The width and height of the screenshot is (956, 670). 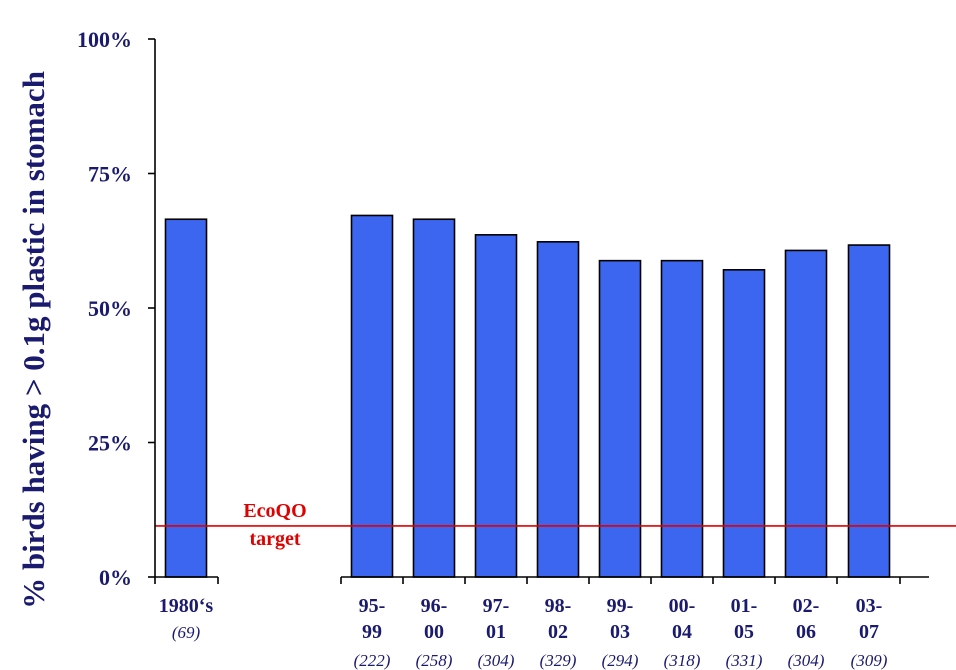 I want to click on x-tick-label: 00-, so click(x=682, y=606).